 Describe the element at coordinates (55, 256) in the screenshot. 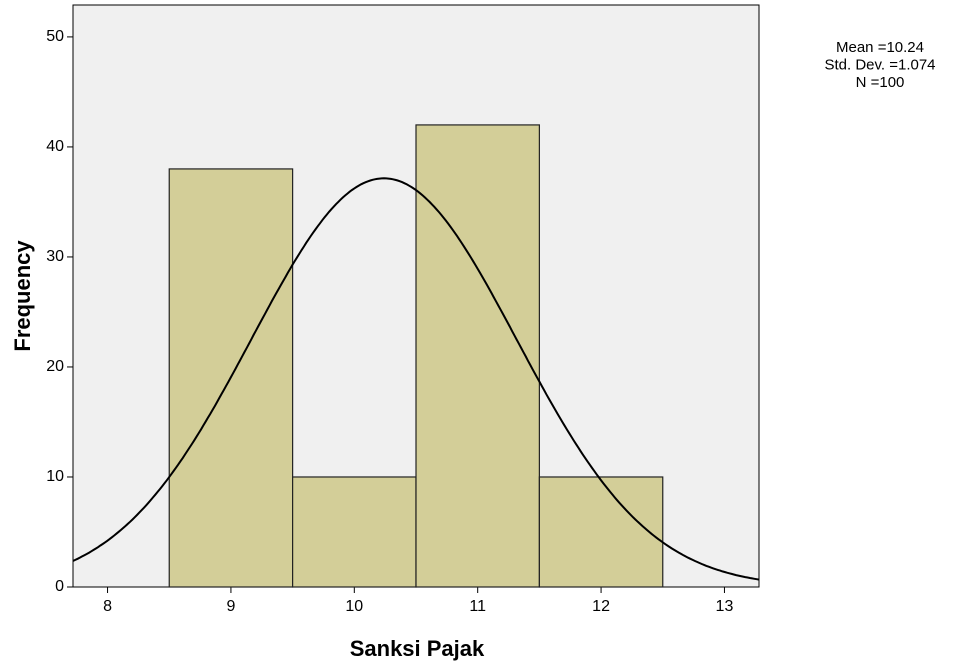

I see `y-tick-label: 30` at that location.